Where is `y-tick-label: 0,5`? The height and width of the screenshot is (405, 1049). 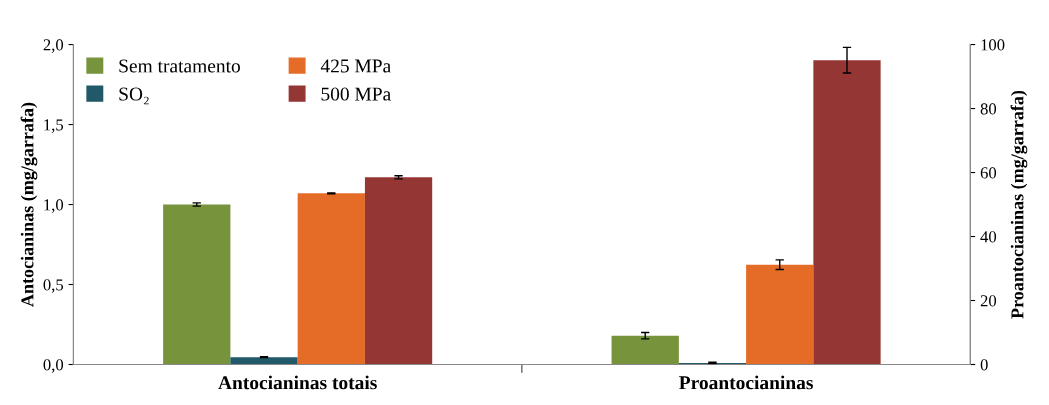
y-tick-label: 0,5 is located at coordinates (53, 286).